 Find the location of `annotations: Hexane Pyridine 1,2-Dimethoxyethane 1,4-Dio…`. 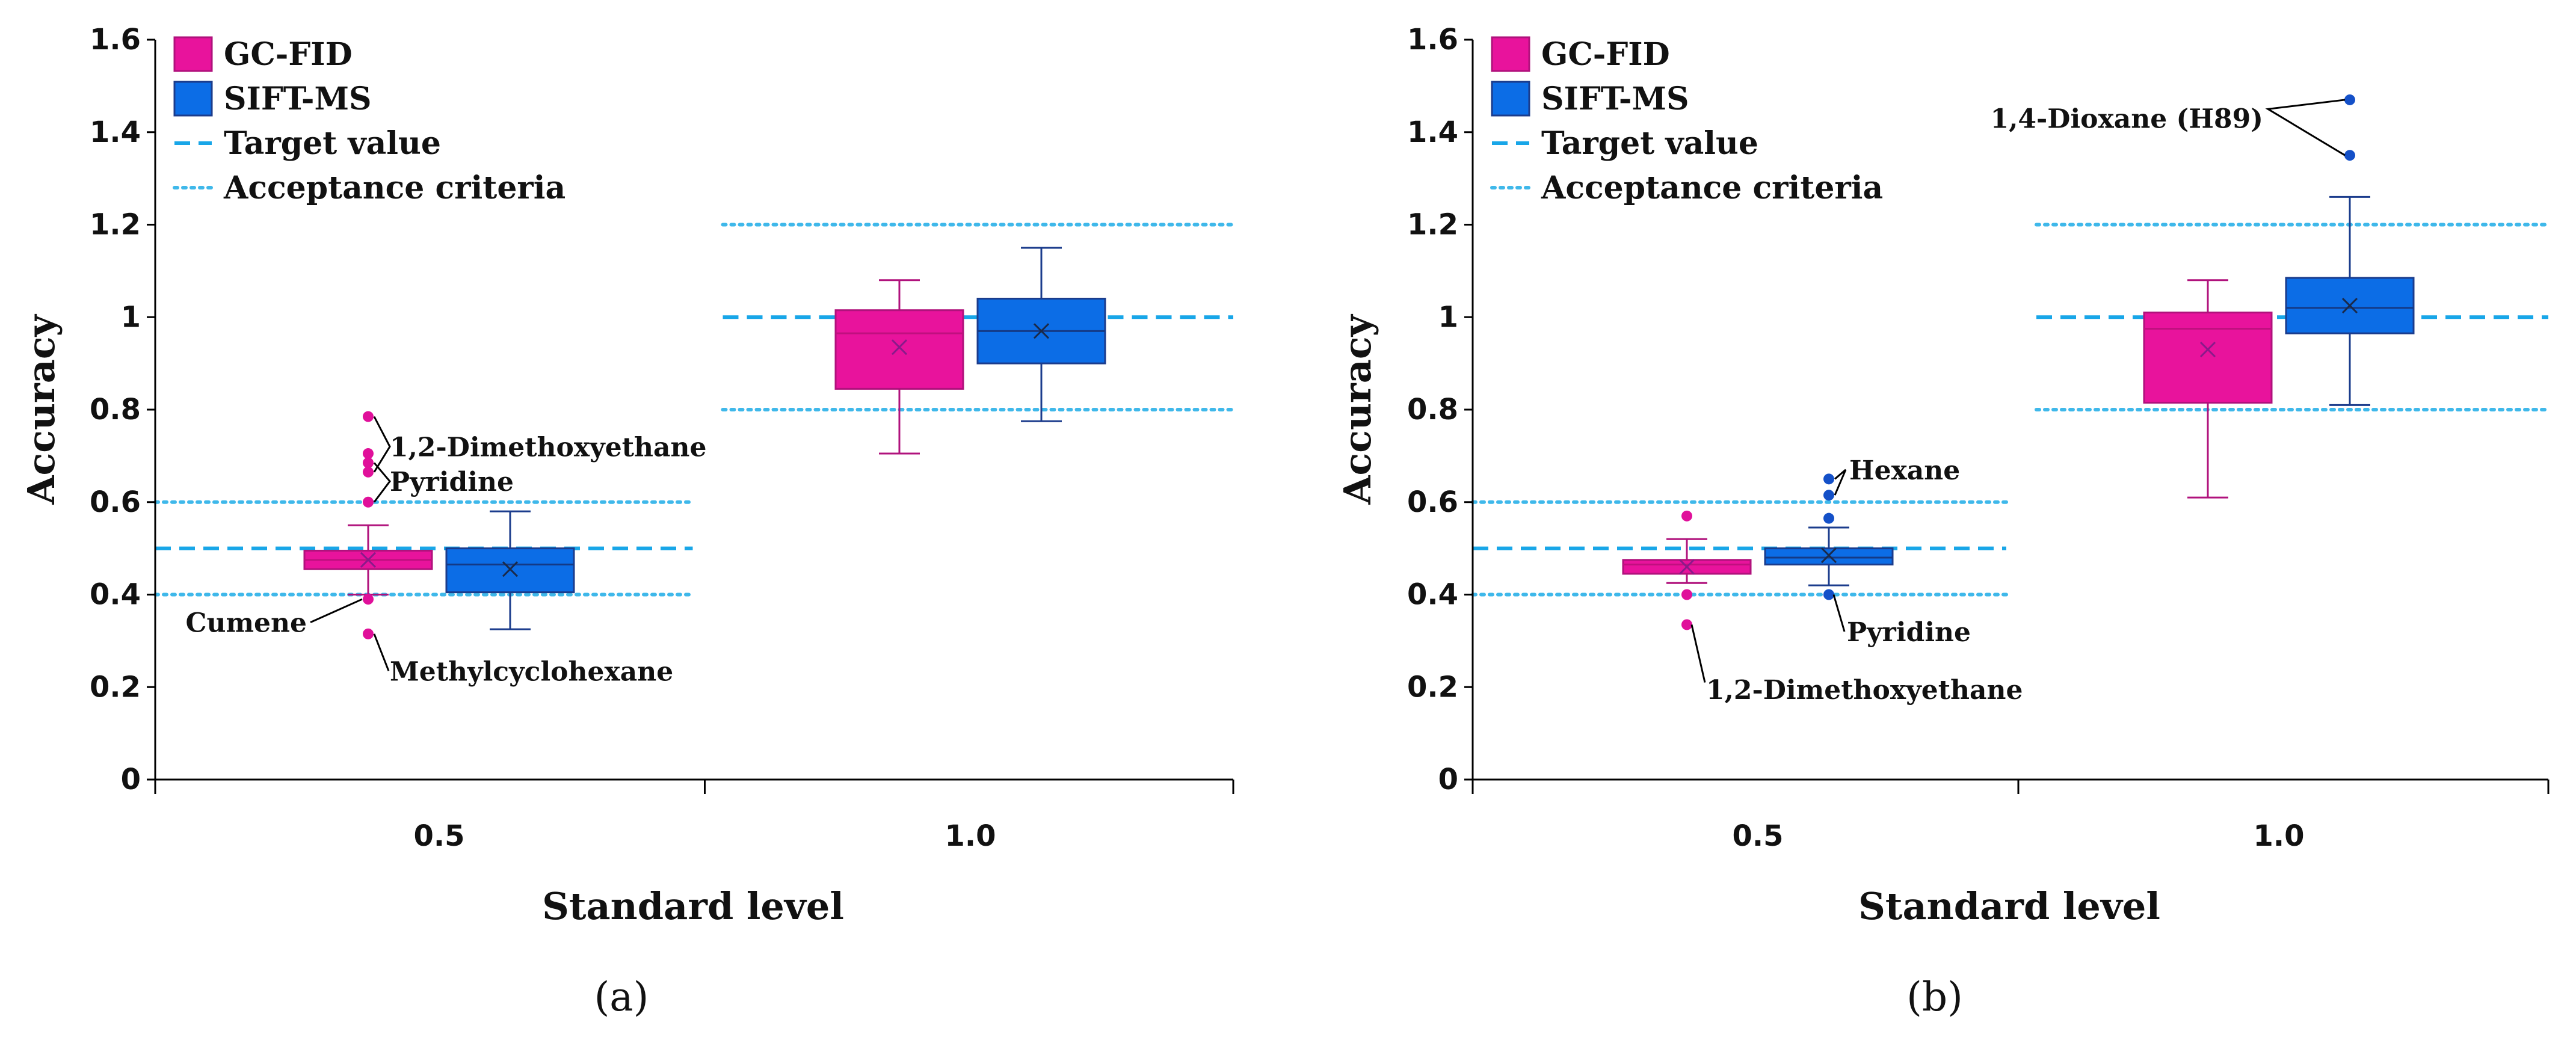

annotations: Hexane Pyridine 1,2-Dimethoxyethane 1,4-Dio… is located at coordinates (2018, 402).